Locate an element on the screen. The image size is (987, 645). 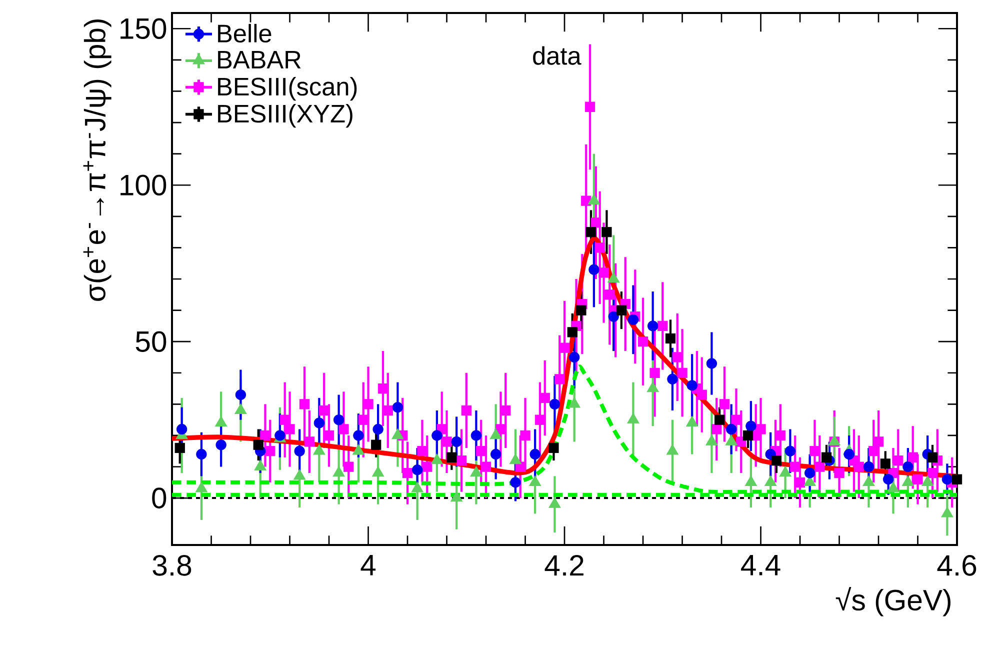
legend-label: Belle is located at coordinates (245, 33).